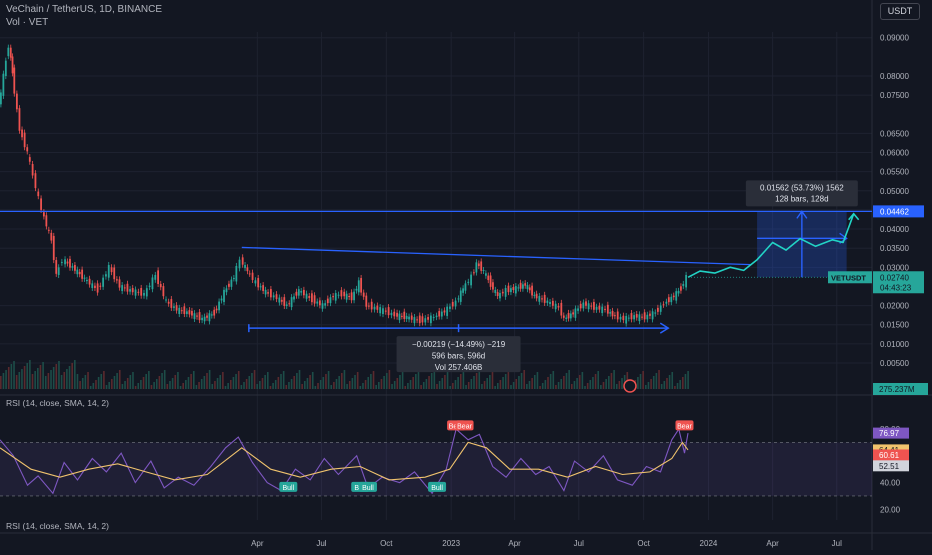 The width and height of the screenshot is (932, 555). I want to click on quote-currency-badge: USDT, so click(900, 11).